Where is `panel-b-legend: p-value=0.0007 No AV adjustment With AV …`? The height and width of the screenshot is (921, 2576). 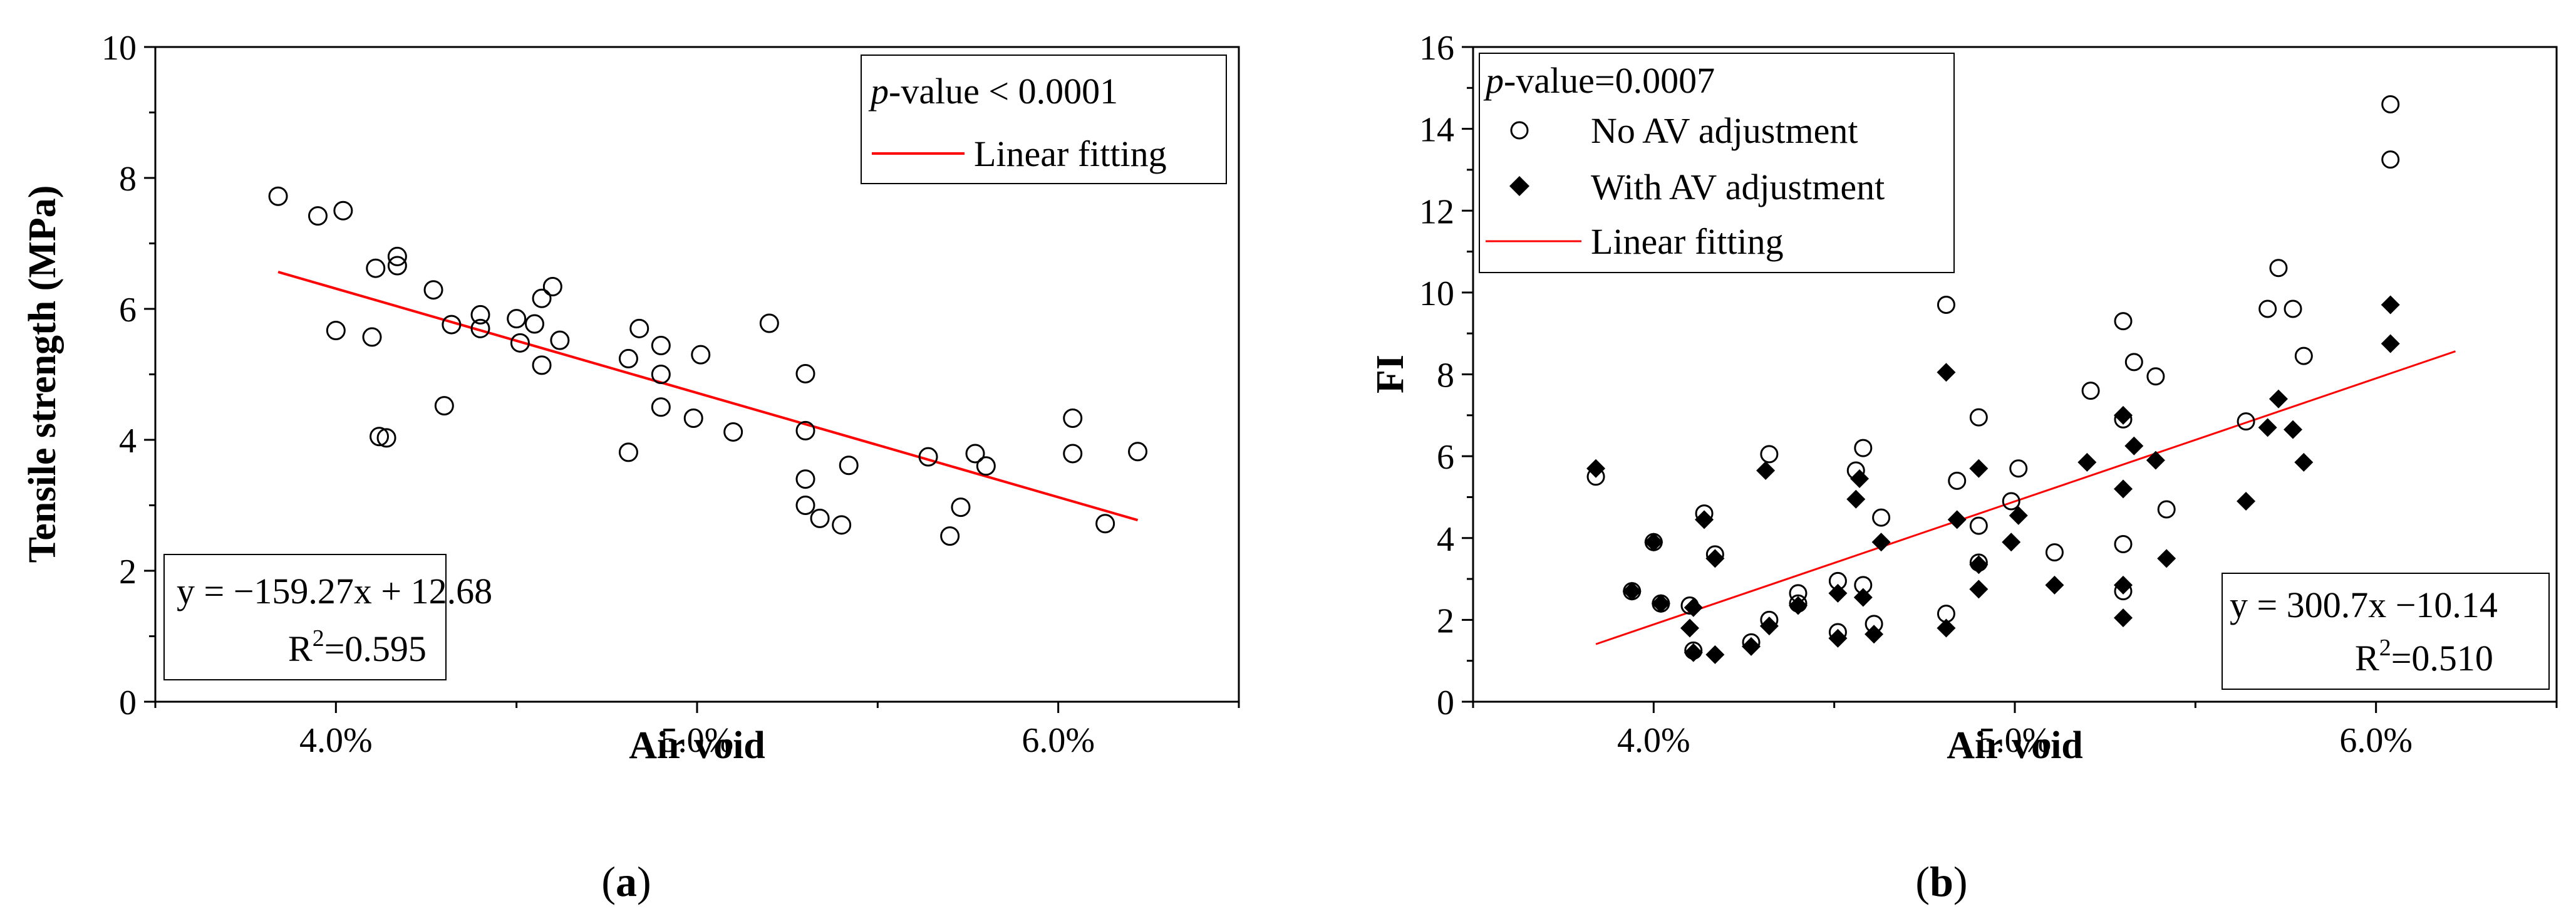
panel-b-legend: p-value=0.0007 No AV adjustment With AV … is located at coordinates (1717, 163).